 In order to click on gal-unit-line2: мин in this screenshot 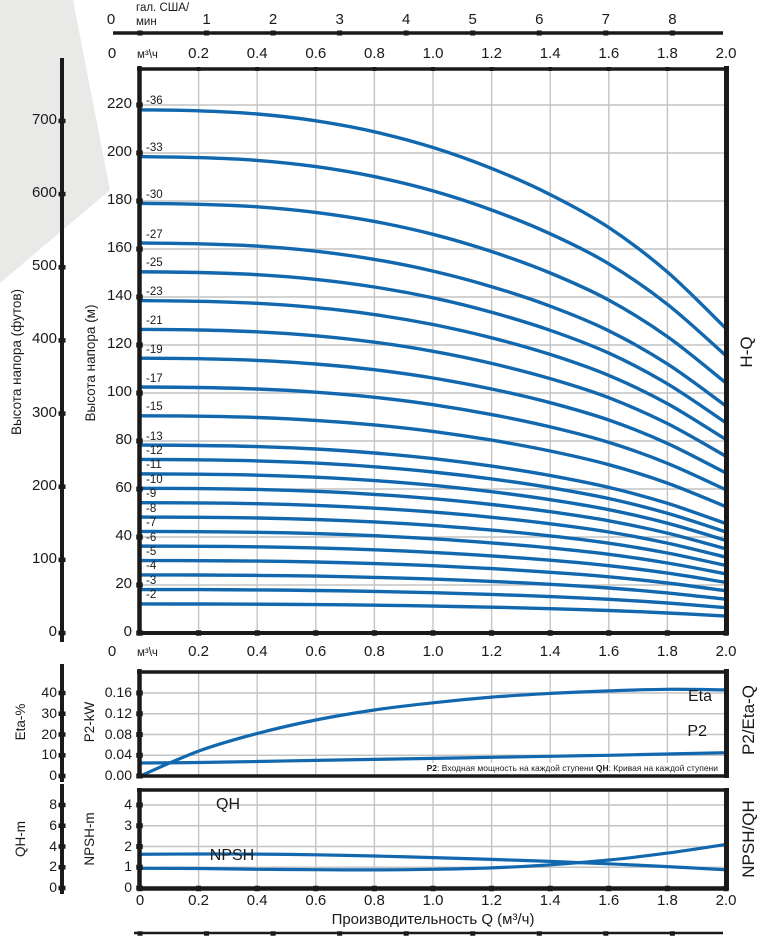, I will do `click(146, 22)`.